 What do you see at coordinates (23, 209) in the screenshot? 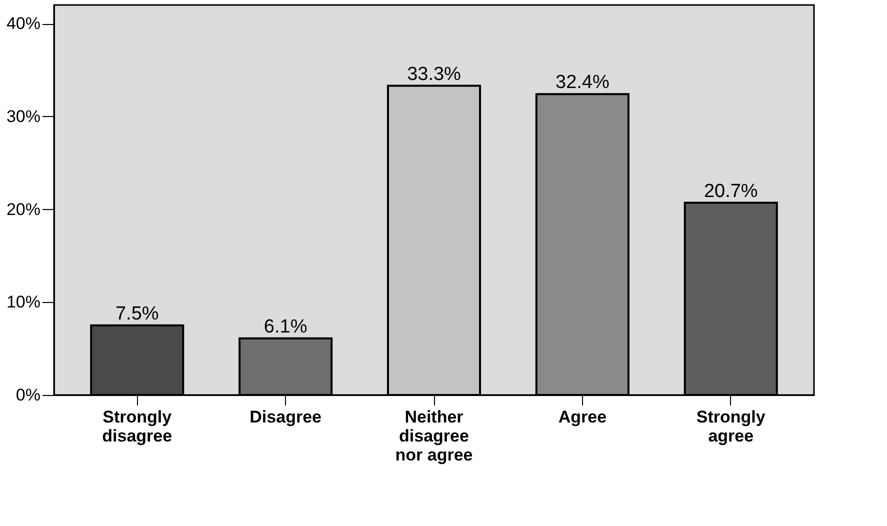
I see `y-tick-label: 20%` at bounding box center [23, 209].